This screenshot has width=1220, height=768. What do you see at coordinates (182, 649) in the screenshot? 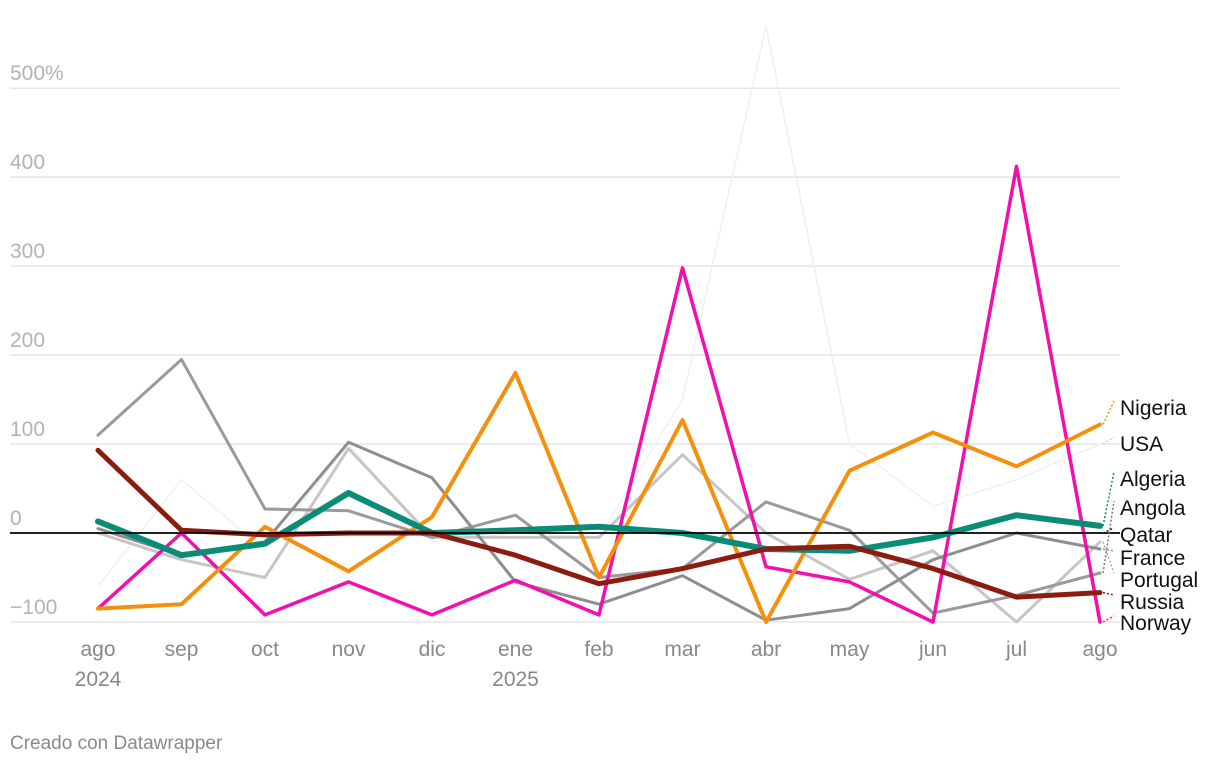
I see `x-tick-label: sep` at bounding box center [182, 649].